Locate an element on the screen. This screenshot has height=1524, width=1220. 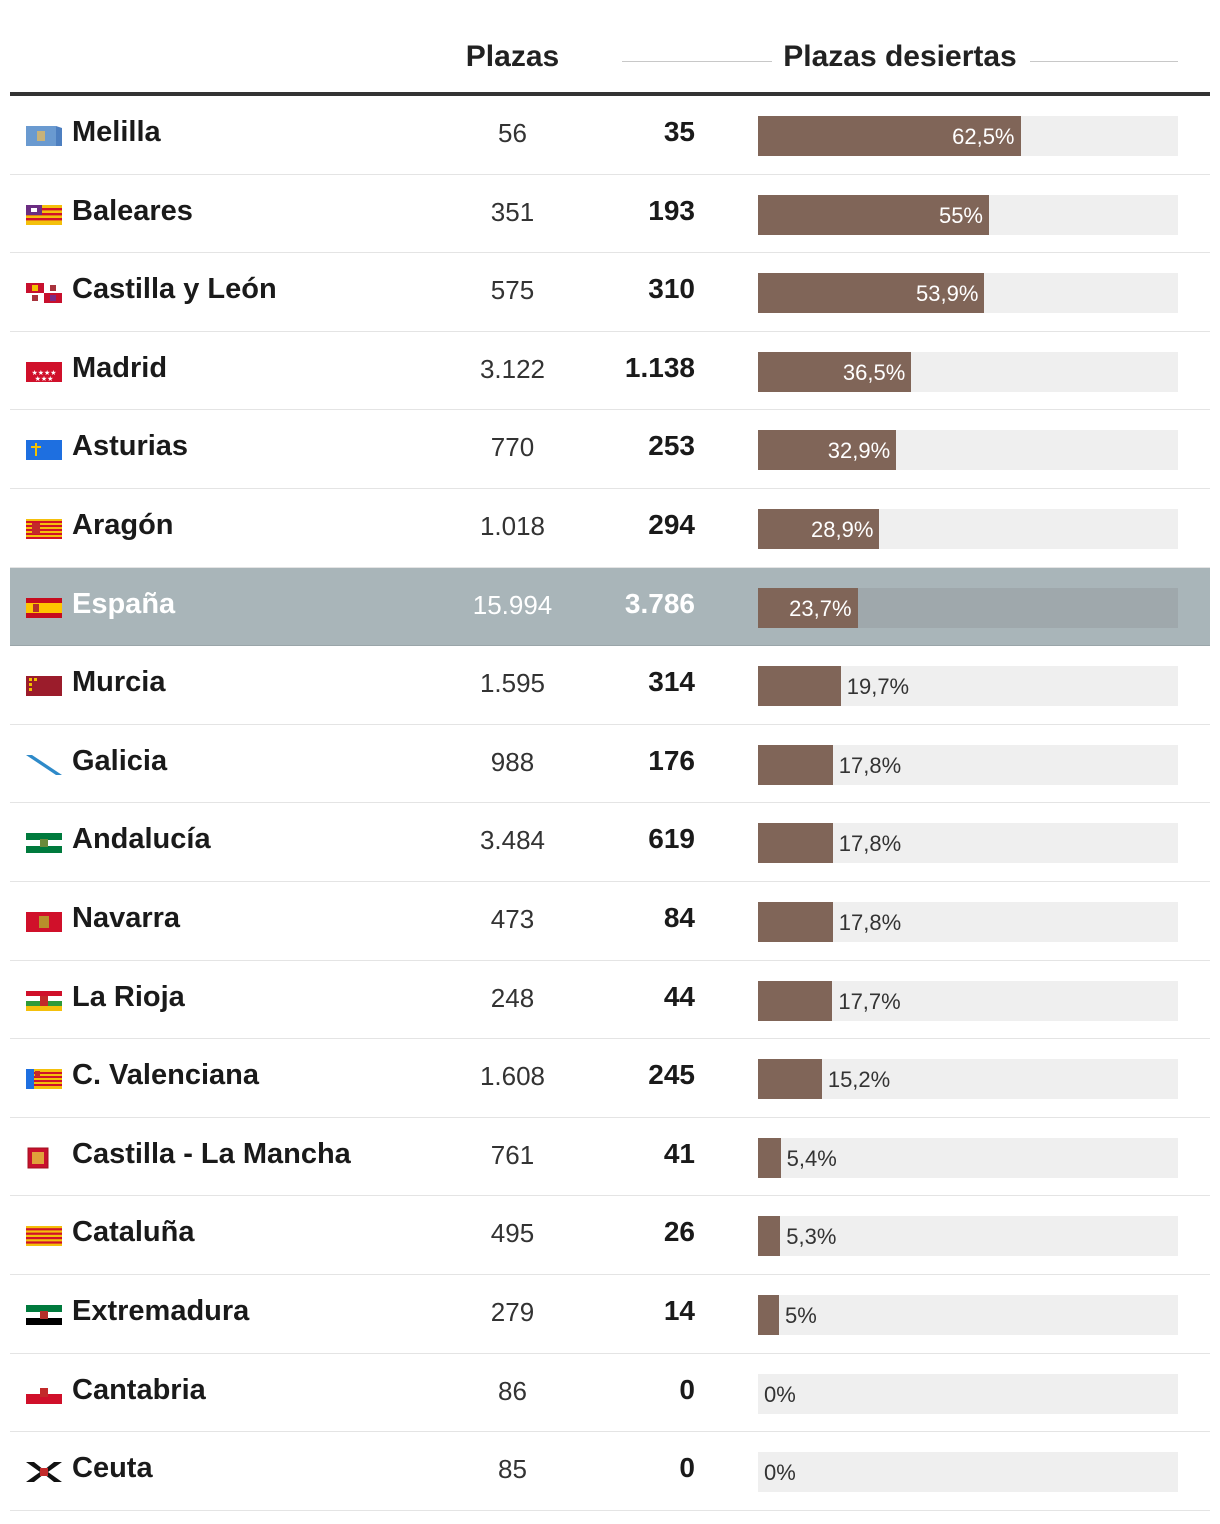
plazas-value: 575 is located at coordinates (512, 290).